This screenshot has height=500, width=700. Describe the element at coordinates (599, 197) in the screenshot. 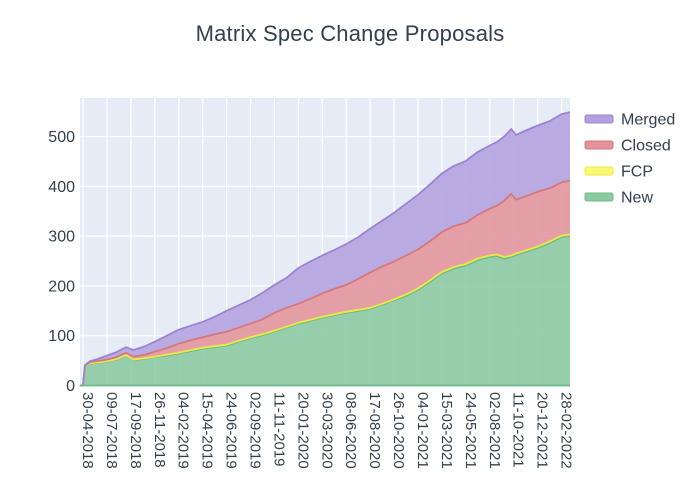

I see `legend-swatch-new` at that location.